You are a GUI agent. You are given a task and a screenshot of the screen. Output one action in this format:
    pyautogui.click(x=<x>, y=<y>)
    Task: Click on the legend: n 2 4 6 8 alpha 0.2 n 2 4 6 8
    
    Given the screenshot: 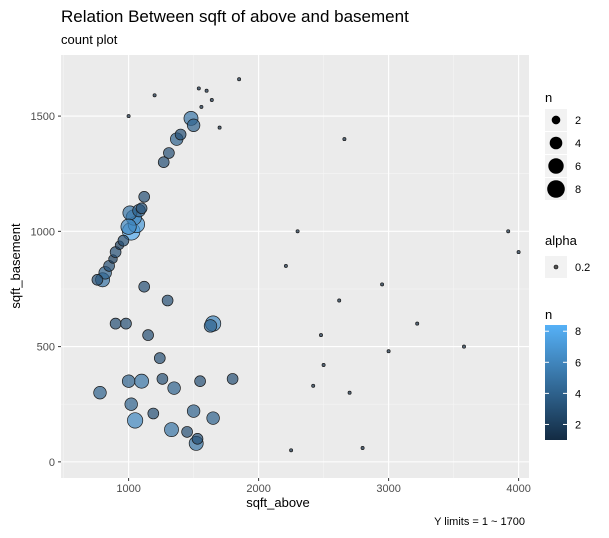 What is the action you would take?
    pyautogui.click(x=567, y=265)
    